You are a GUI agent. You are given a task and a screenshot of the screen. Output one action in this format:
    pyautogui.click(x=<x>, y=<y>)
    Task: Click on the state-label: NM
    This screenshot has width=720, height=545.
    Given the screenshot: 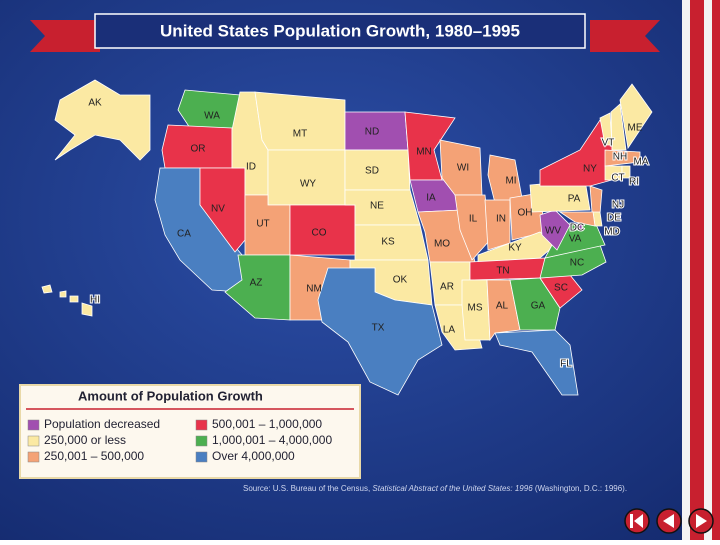 What is the action you would take?
    pyautogui.click(x=314, y=289)
    